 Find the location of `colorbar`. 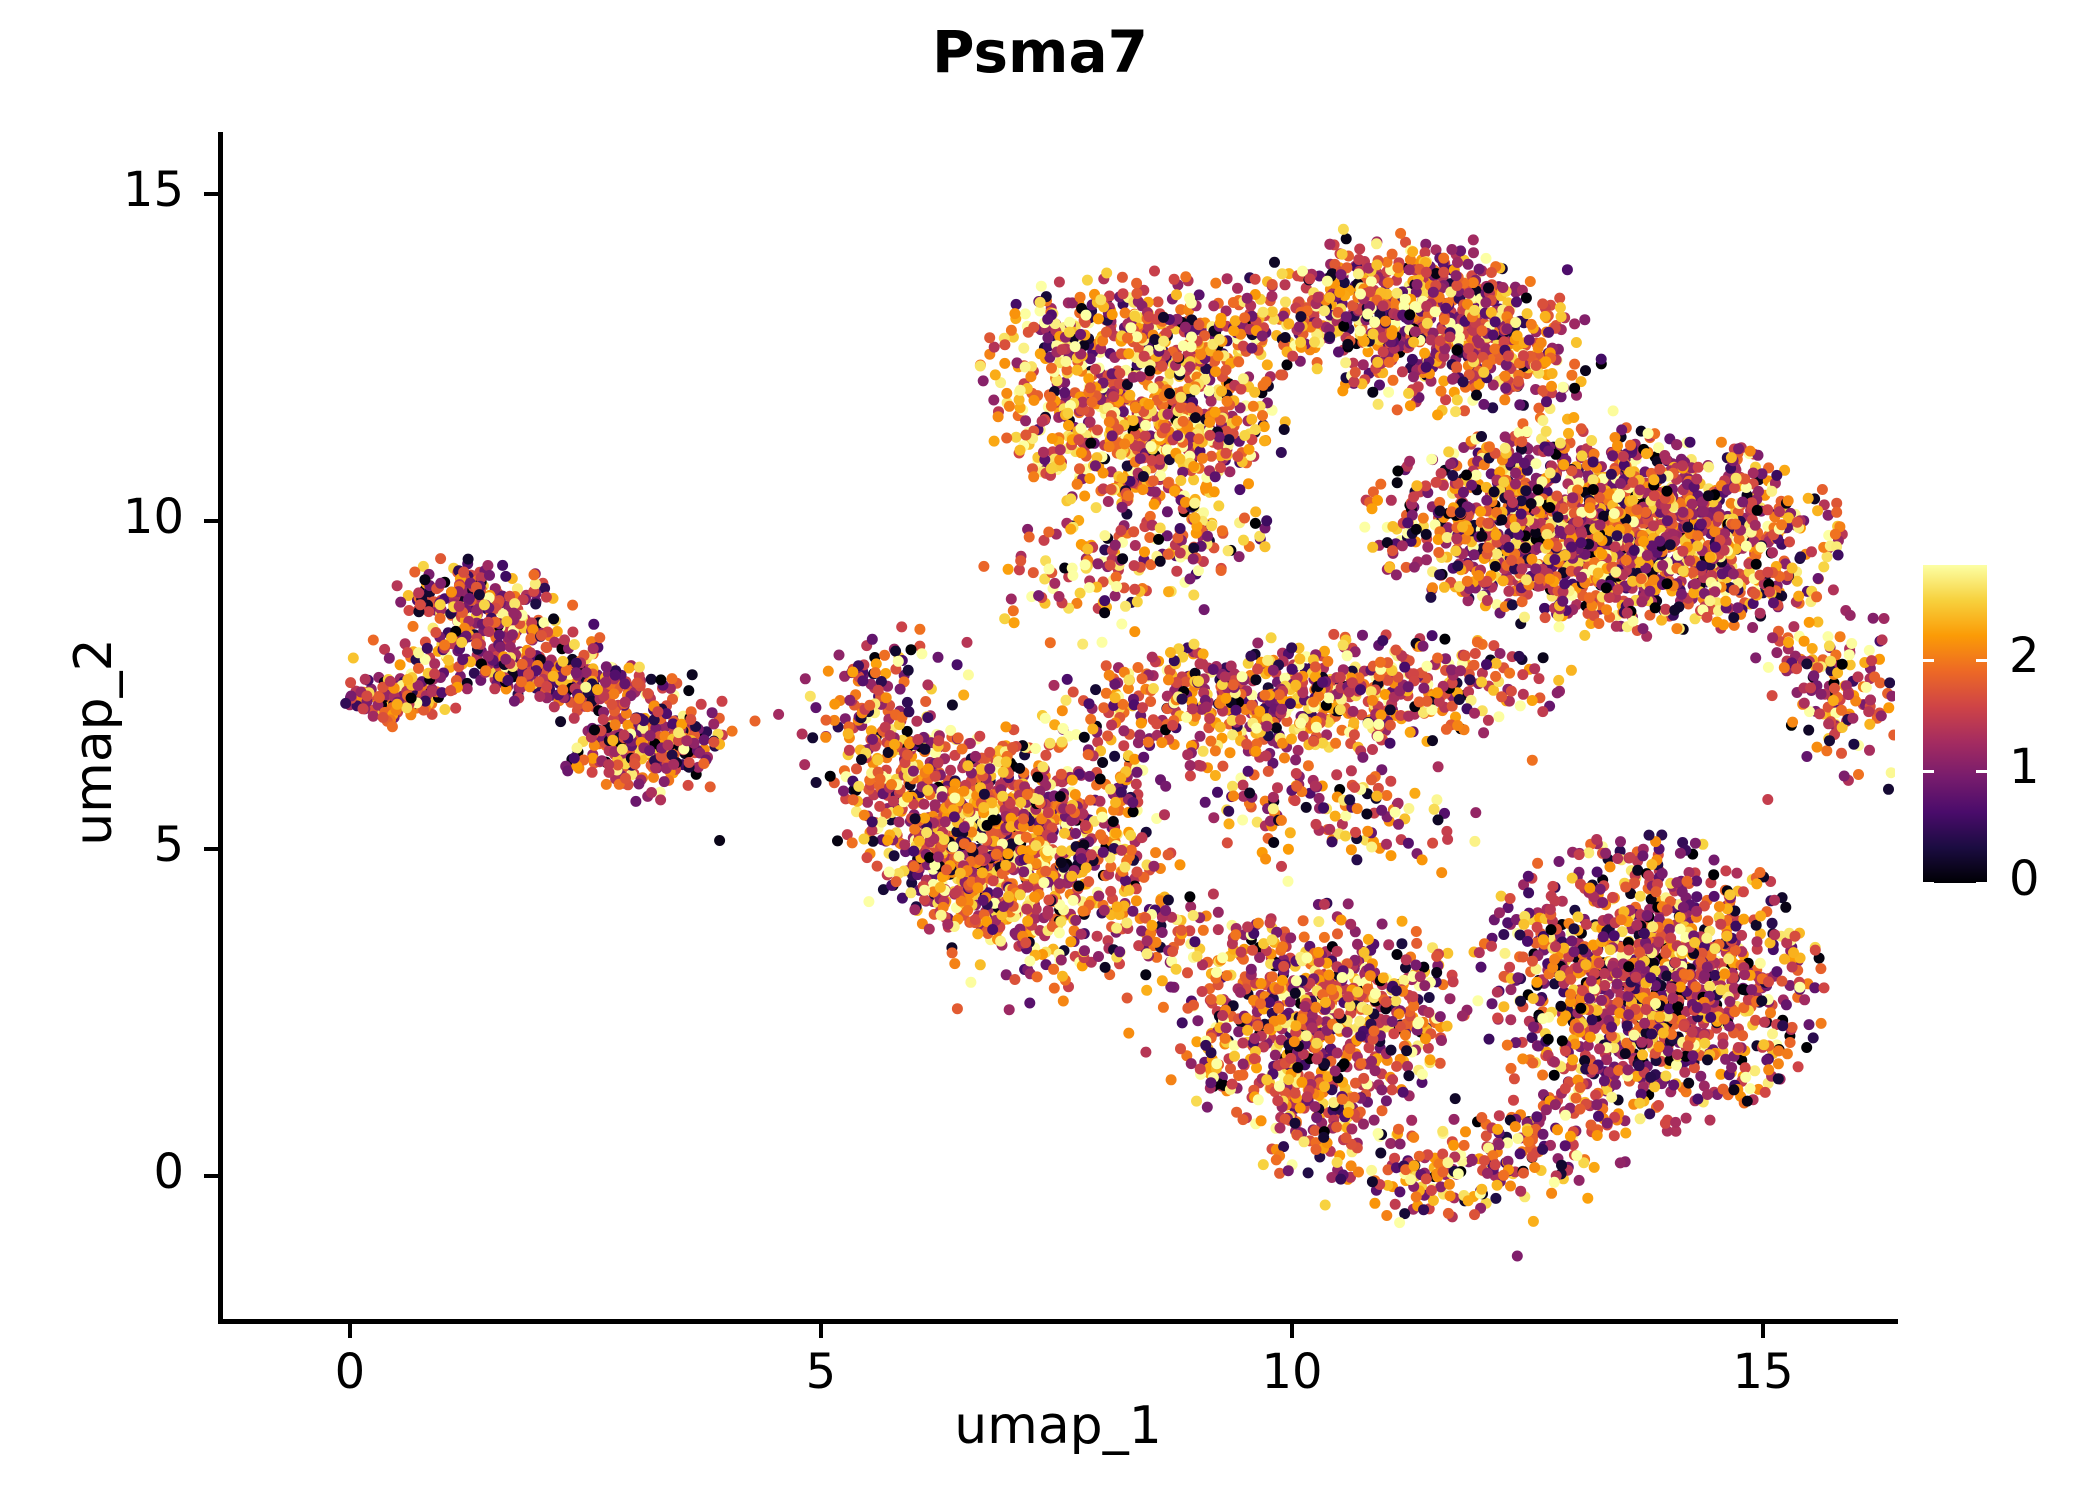

colorbar is located at coordinates (1955, 724).